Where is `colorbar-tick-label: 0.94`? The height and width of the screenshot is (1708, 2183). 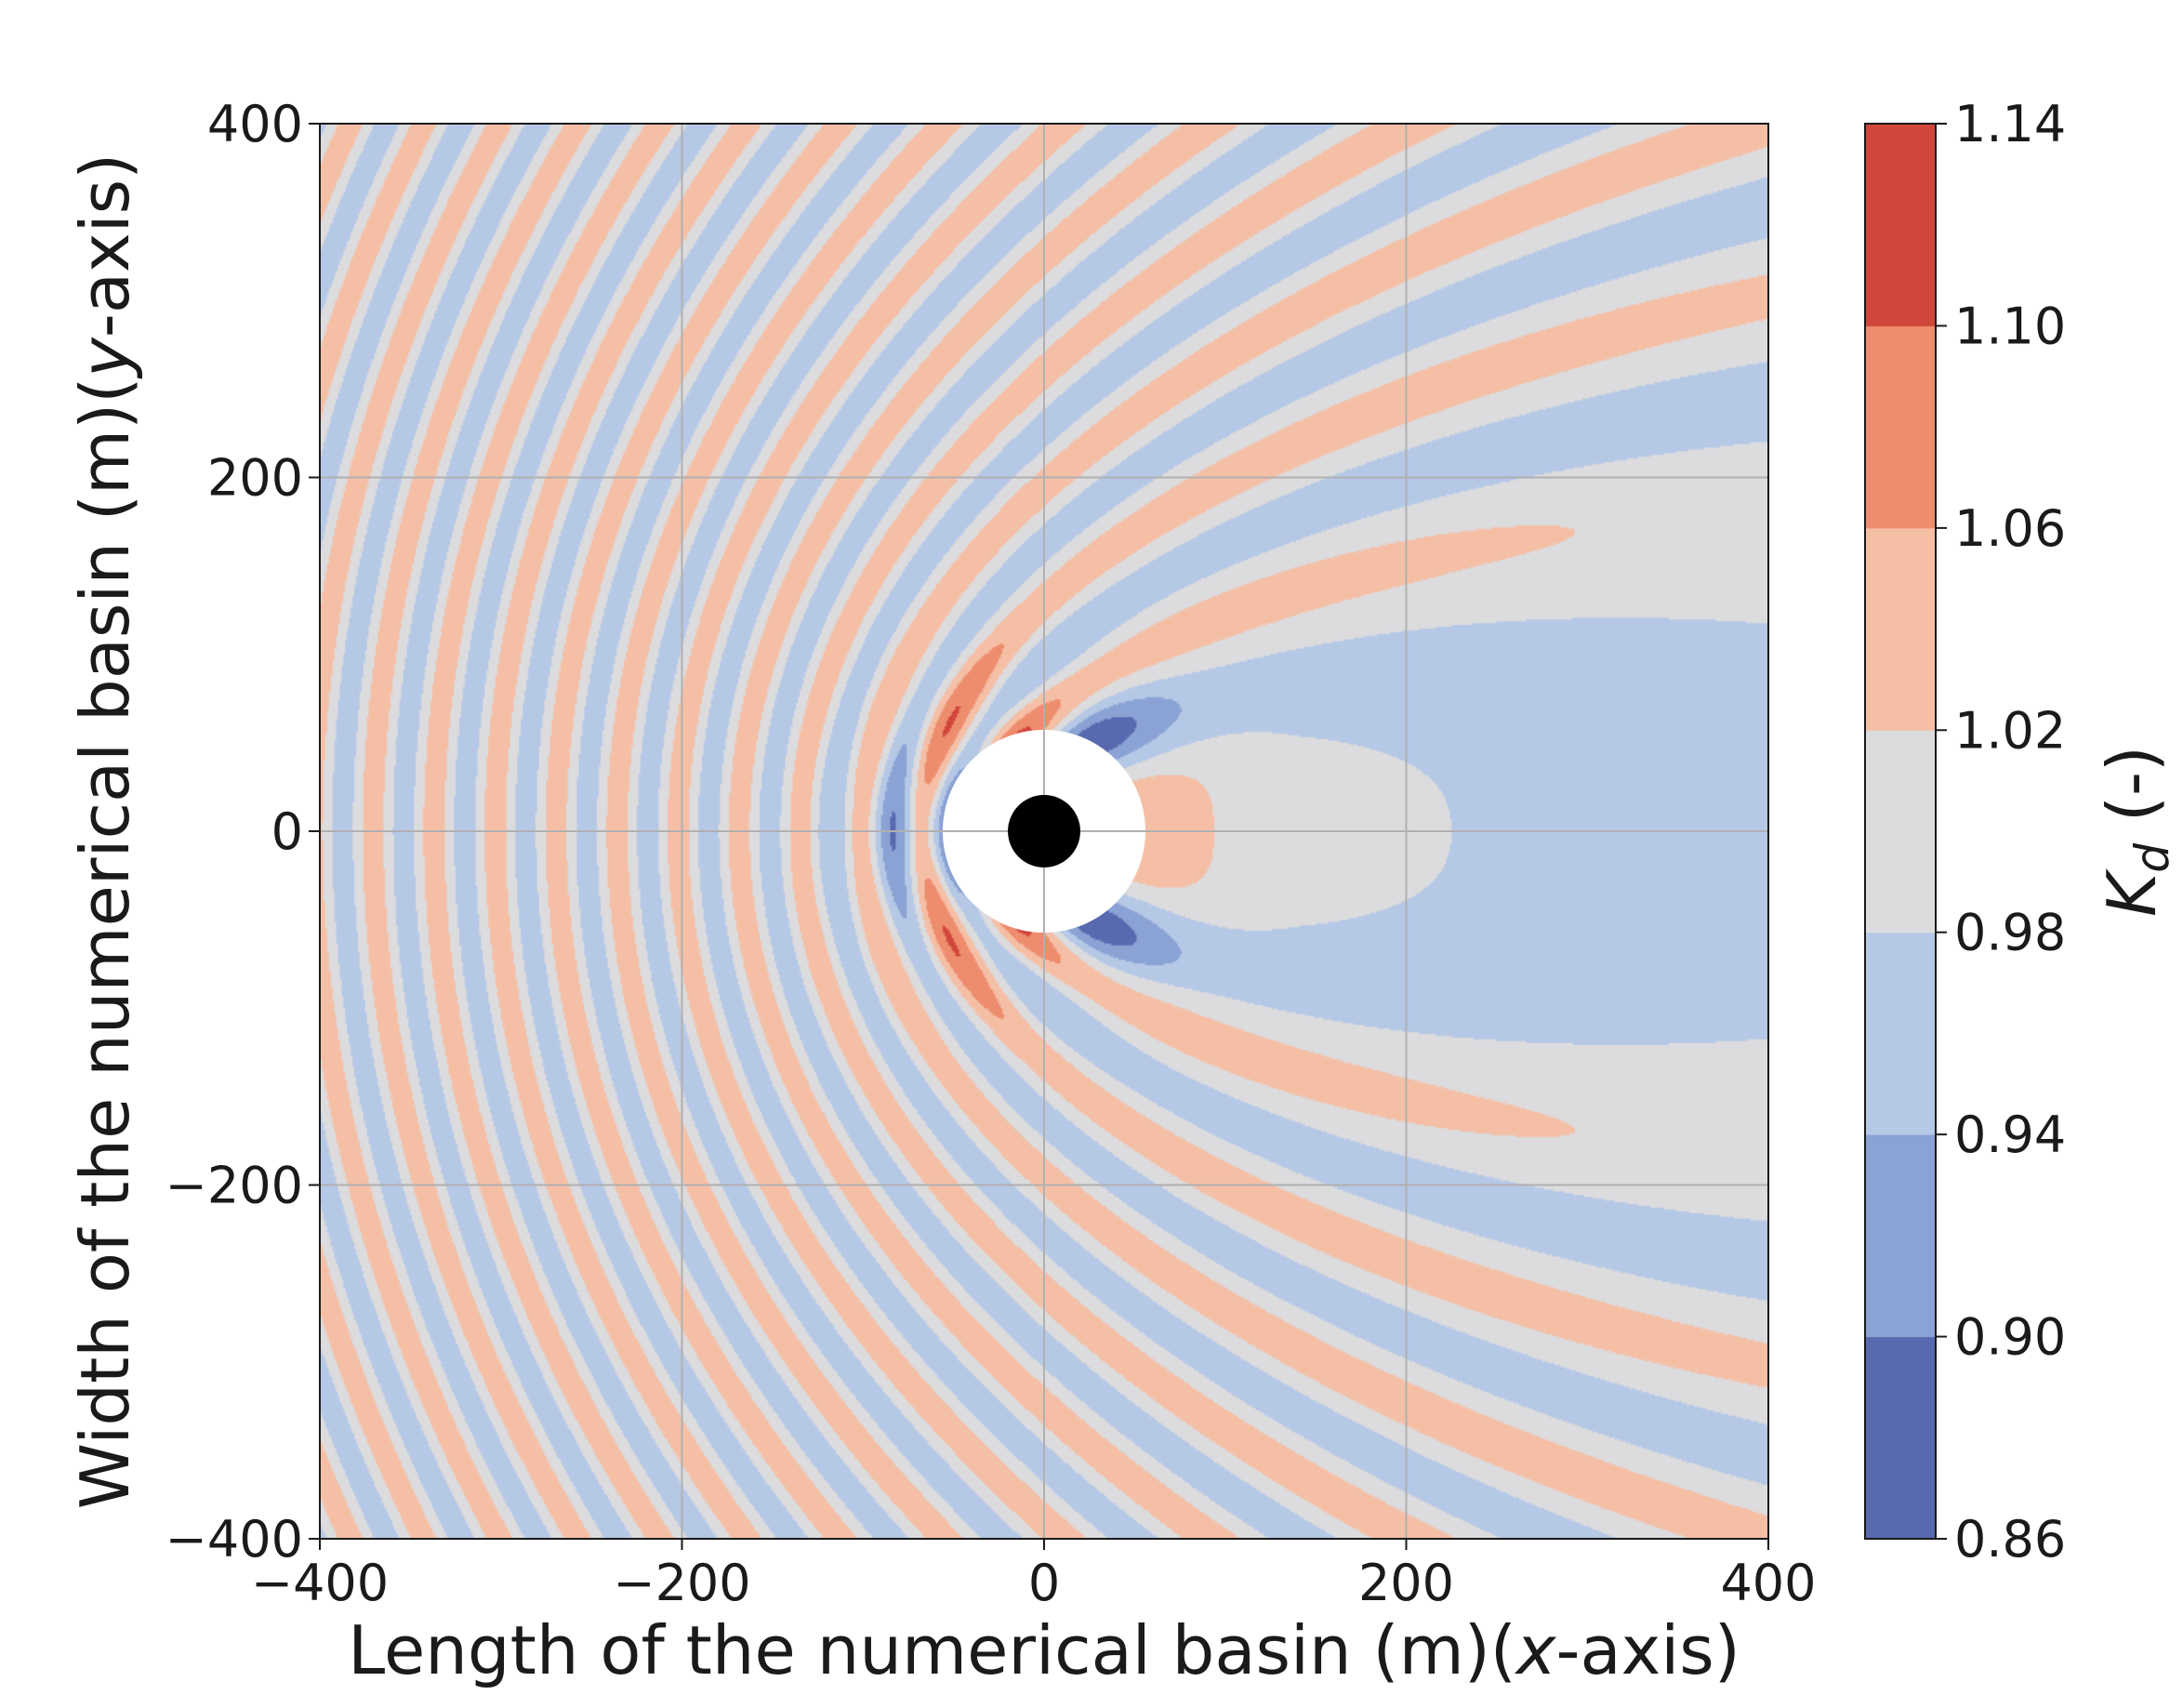 colorbar-tick-label: 0.94 is located at coordinates (2010, 1135).